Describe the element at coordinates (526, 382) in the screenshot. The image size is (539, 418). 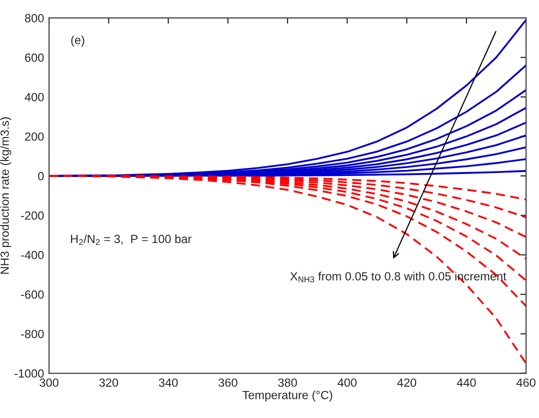
I see `x-tick-label: 460` at that location.